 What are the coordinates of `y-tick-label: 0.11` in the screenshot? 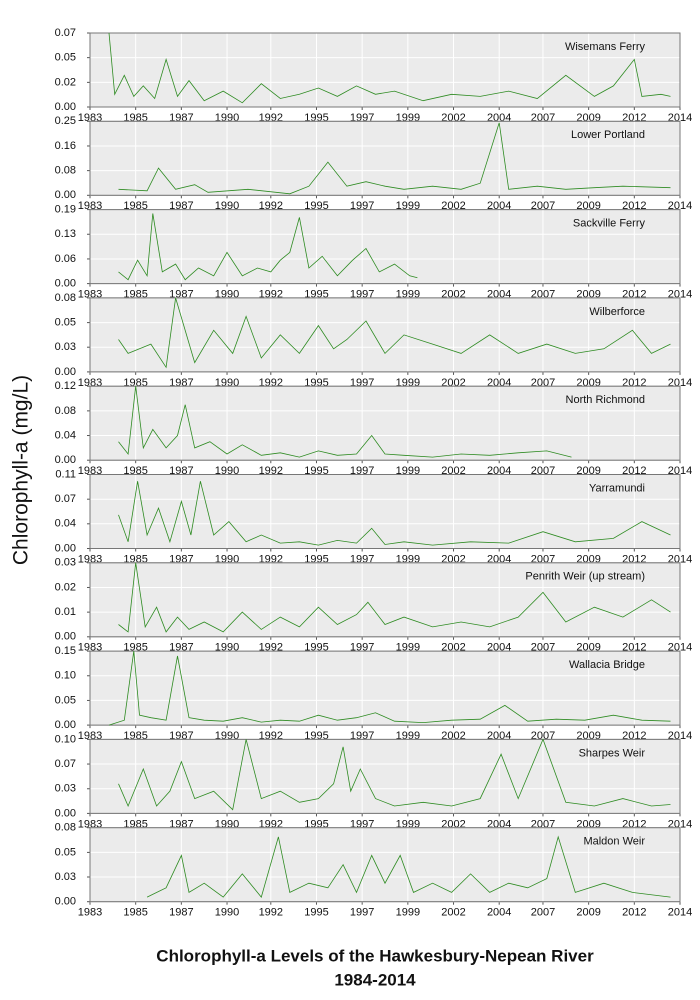 It's located at (65, 474).